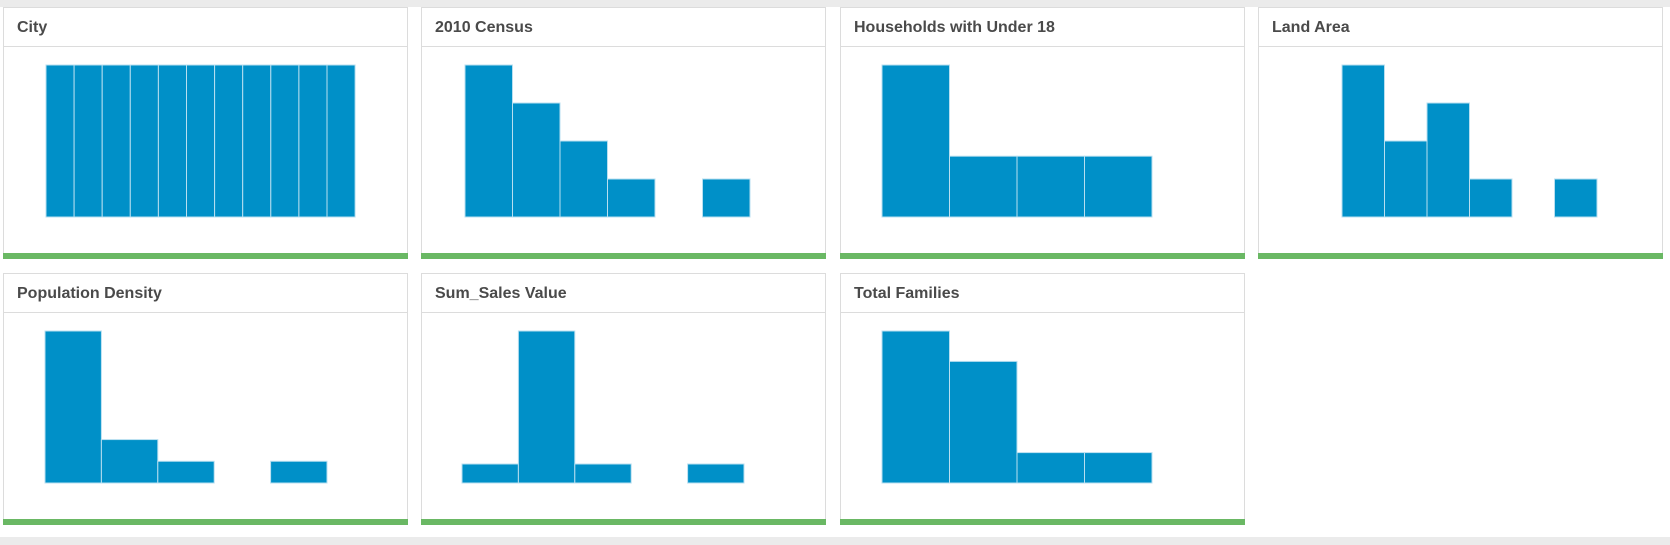  I want to click on panel-title: Population Density, so click(89, 293).